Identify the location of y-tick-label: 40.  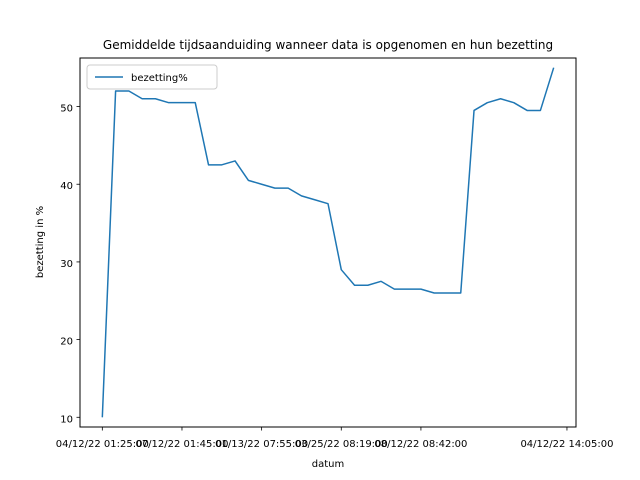
(66, 186).